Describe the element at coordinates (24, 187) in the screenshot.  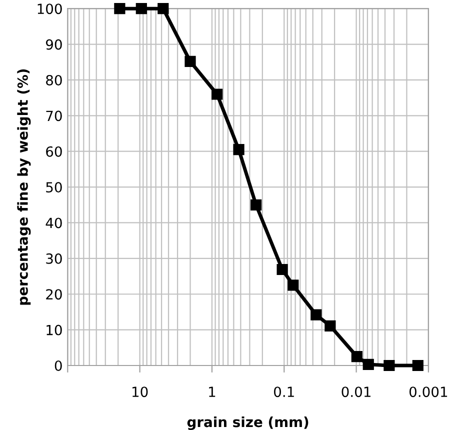
I see `y-axis-title: percentage fine by weight (%)` at that location.